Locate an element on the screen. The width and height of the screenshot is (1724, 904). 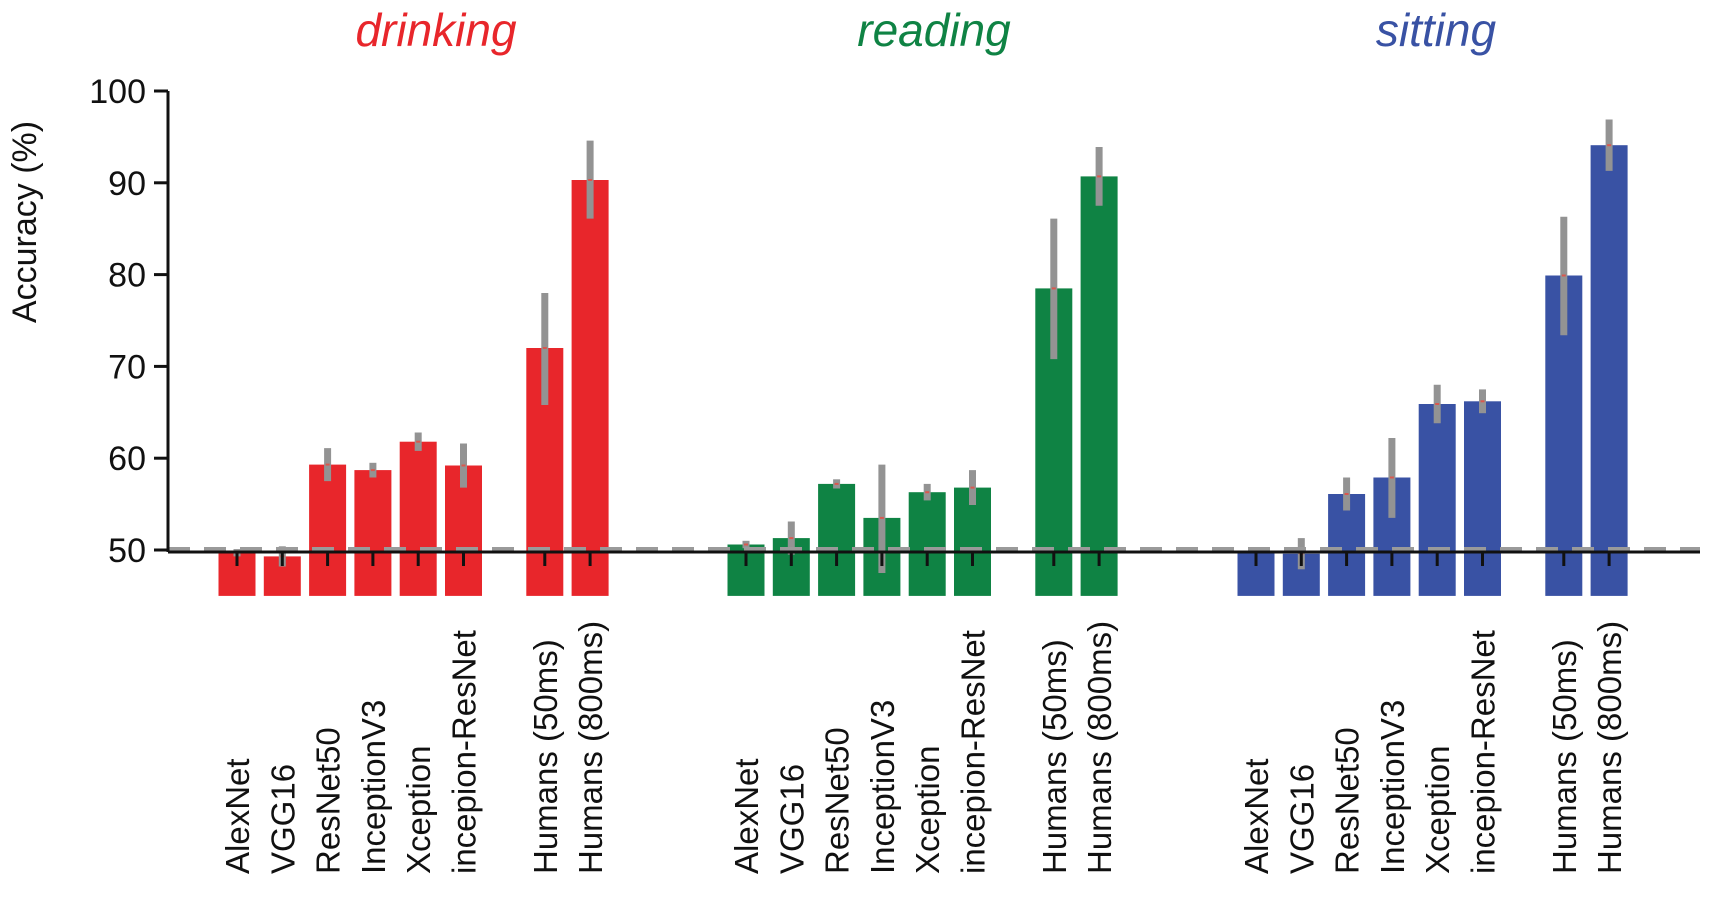
category-label-reading-3: ResNet50 is located at coordinates (837, 800).